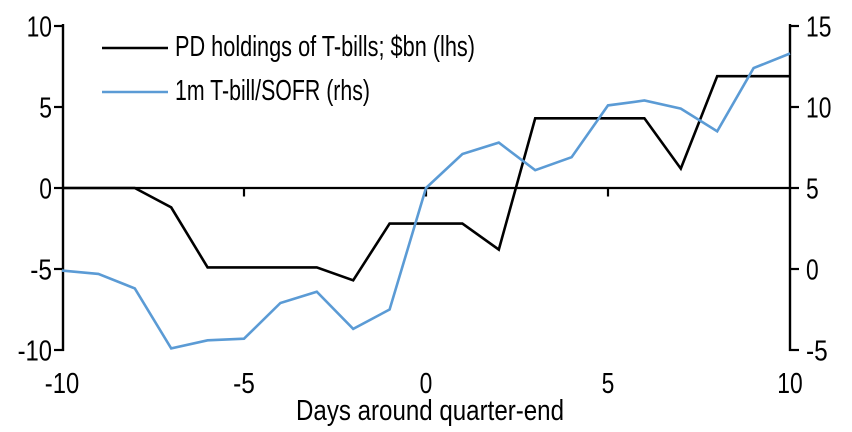  Describe the element at coordinates (817, 352) in the screenshot. I see `right-axis-tick-label: -5` at that location.